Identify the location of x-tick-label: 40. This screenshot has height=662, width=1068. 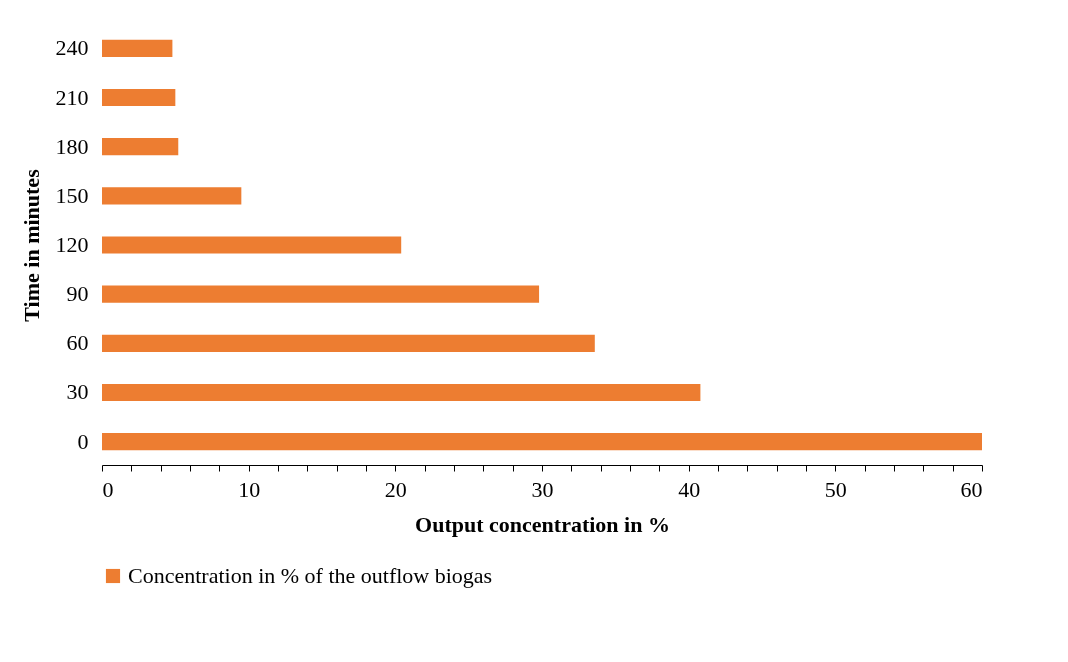
(689, 489).